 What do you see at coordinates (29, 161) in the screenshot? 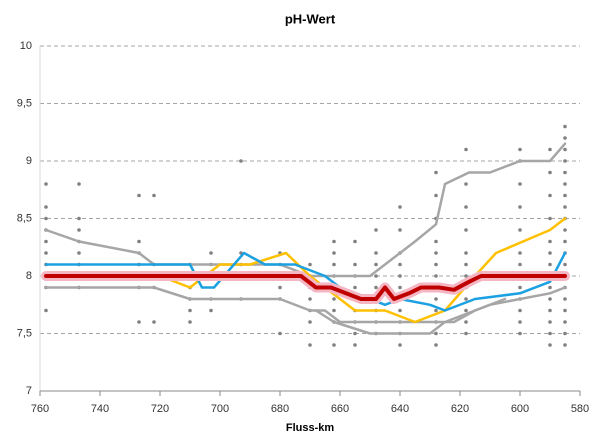
I see `y-tick-label: 9` at bounding box center [29, 161].